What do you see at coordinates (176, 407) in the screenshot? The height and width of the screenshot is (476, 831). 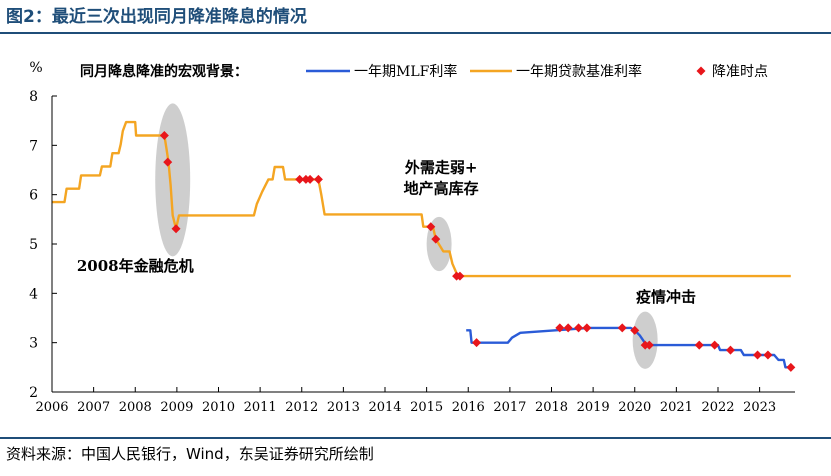 I see `x-tick-label-2009: 2009` at bounding box center [176, 407].